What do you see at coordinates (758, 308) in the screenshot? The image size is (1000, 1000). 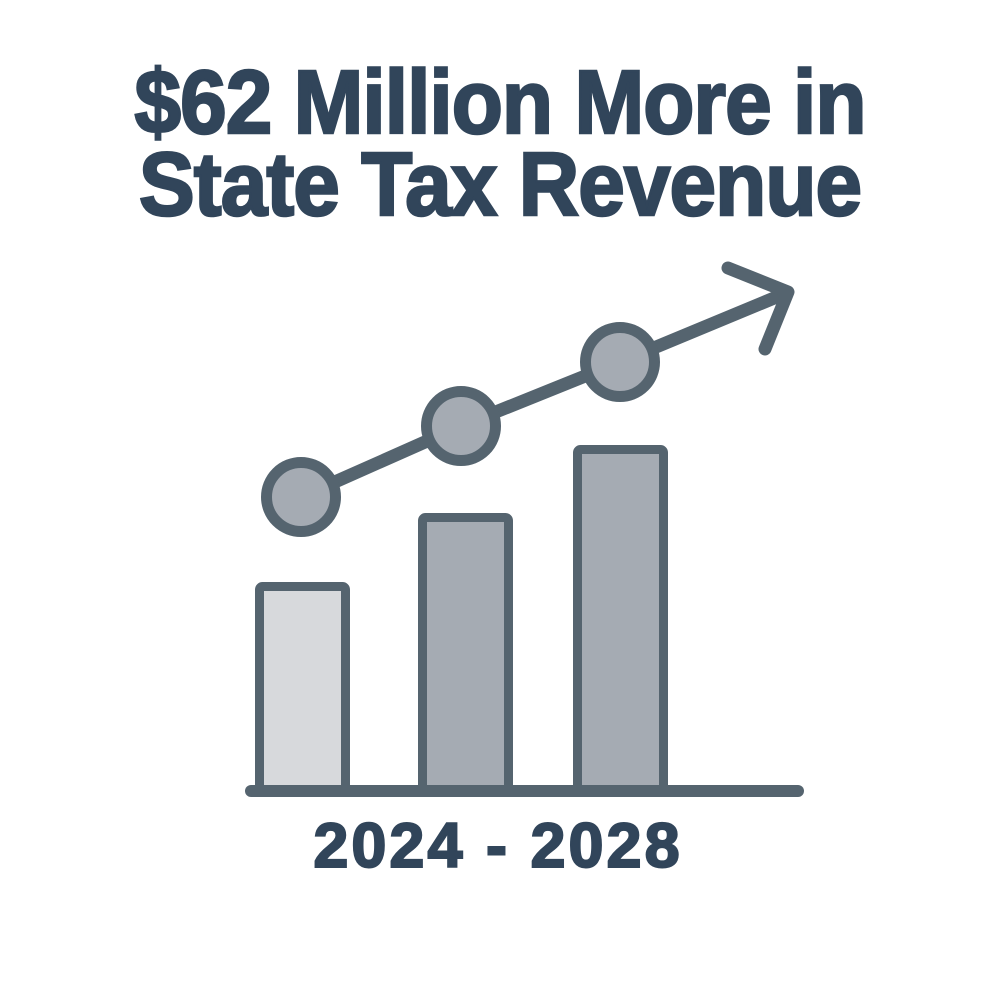 I see `arrowhead-icon` at bounding box center [758, 308].